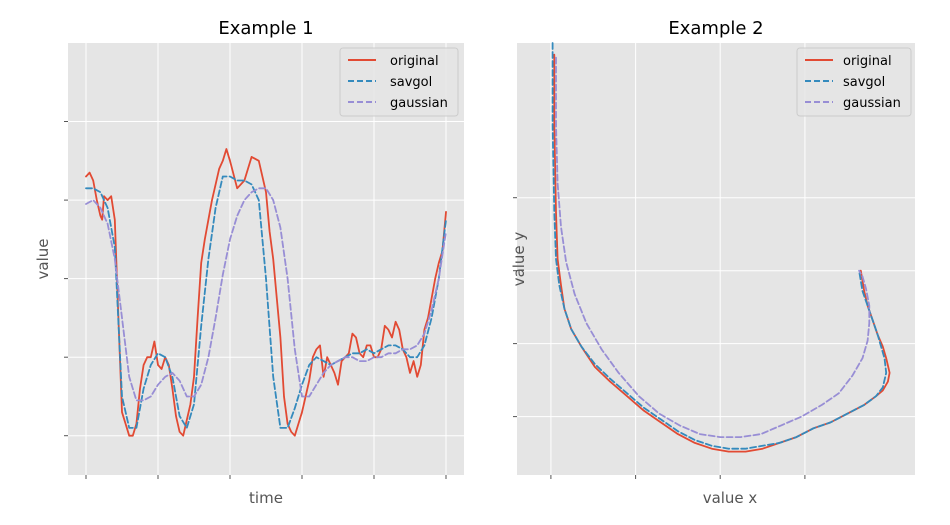 This screenshot has width=950, height=525. Describe the element at coordinates (715, 28) in the screenshot. I see `chart-title: Example 2` at that location.